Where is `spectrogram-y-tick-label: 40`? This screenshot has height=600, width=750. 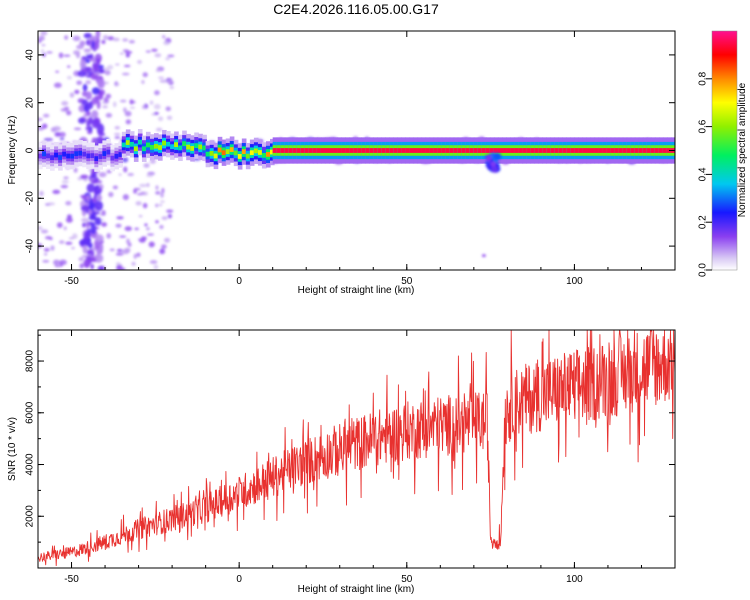
spectrogram-y-tick-label: 40 is located at coordinates (30, 55).